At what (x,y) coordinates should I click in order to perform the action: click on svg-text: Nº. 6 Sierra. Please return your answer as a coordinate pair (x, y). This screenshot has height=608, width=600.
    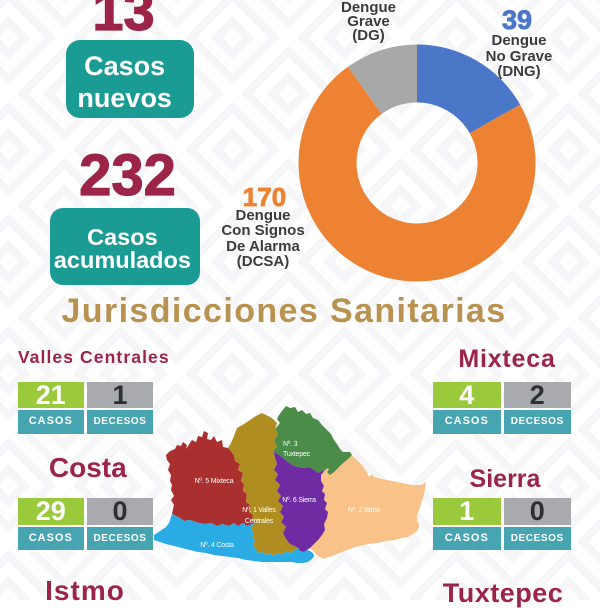
    Looking at the image, I should click on (299, 500).